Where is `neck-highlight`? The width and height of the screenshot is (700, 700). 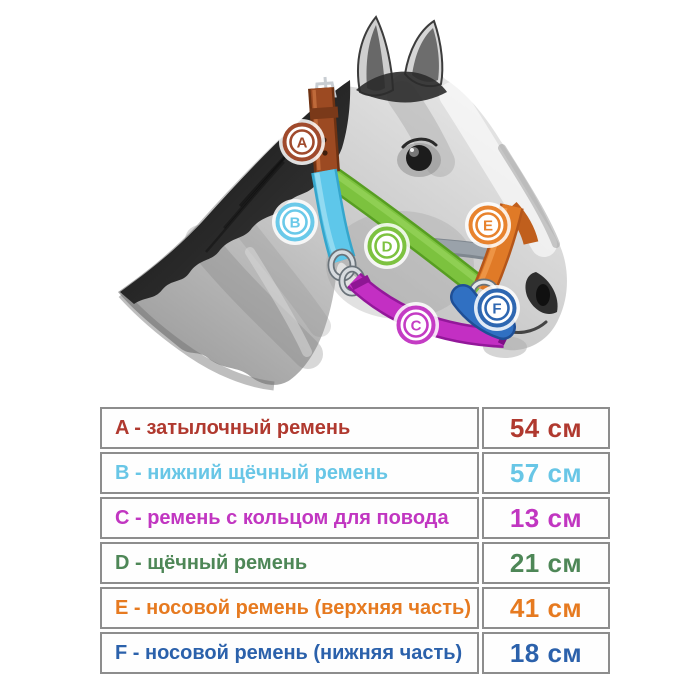
neck-highlight is located at coordinates (278, 302).